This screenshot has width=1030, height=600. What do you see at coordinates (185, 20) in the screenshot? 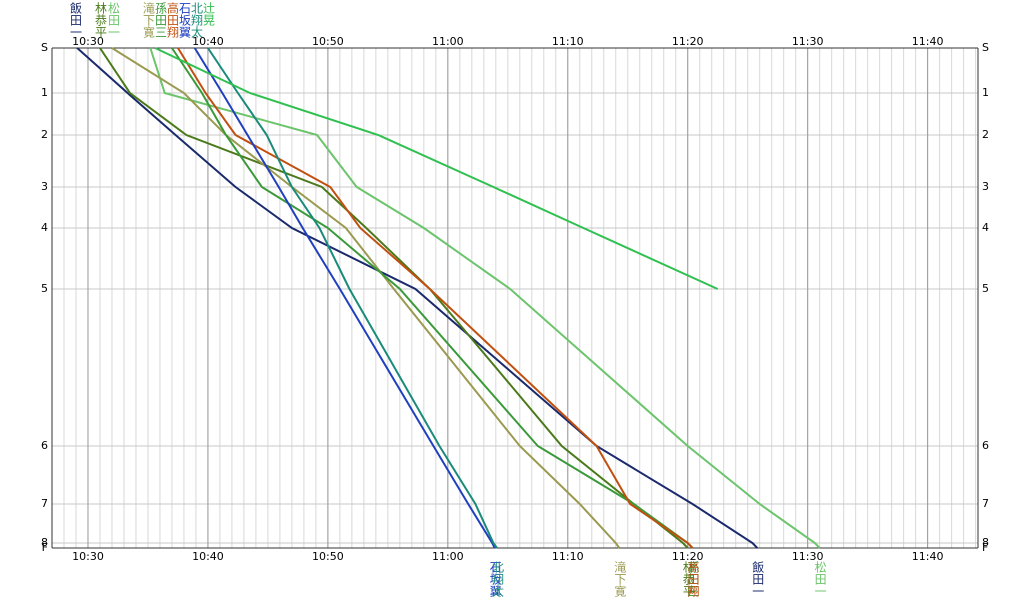
I see `legend-name: 石坂翼` at bounding box center [185, 20].